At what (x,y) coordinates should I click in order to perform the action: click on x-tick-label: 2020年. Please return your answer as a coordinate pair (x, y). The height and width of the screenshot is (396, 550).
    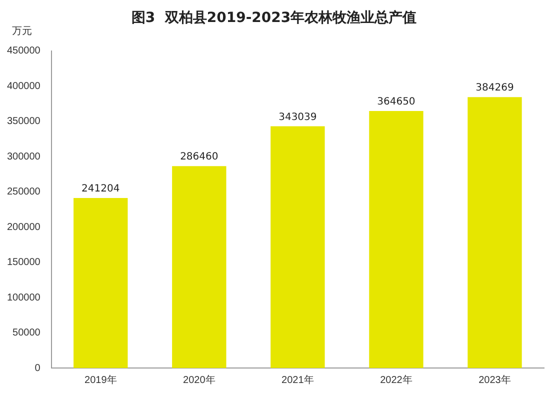
    Looking at the image, I should click on (199, 380).